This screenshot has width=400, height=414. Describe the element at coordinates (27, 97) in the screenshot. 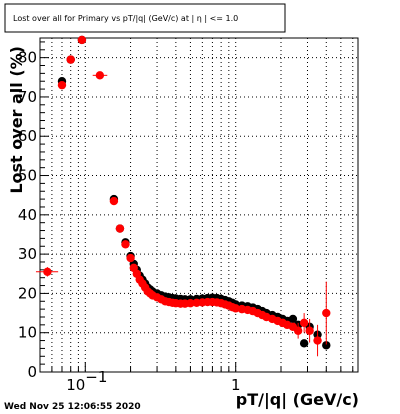

I see `y-tick-label: 70` at that location.